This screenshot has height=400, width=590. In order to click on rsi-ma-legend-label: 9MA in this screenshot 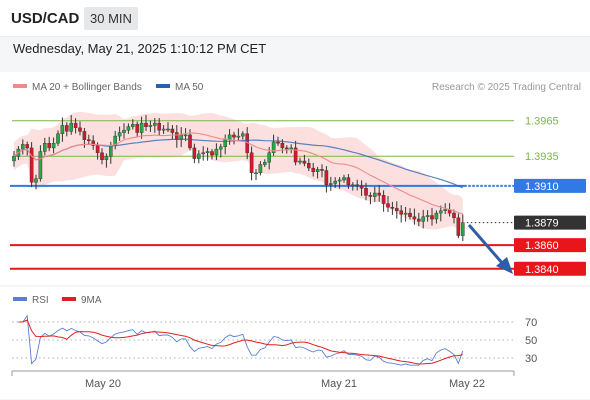, I will do `click(91, 300)`.